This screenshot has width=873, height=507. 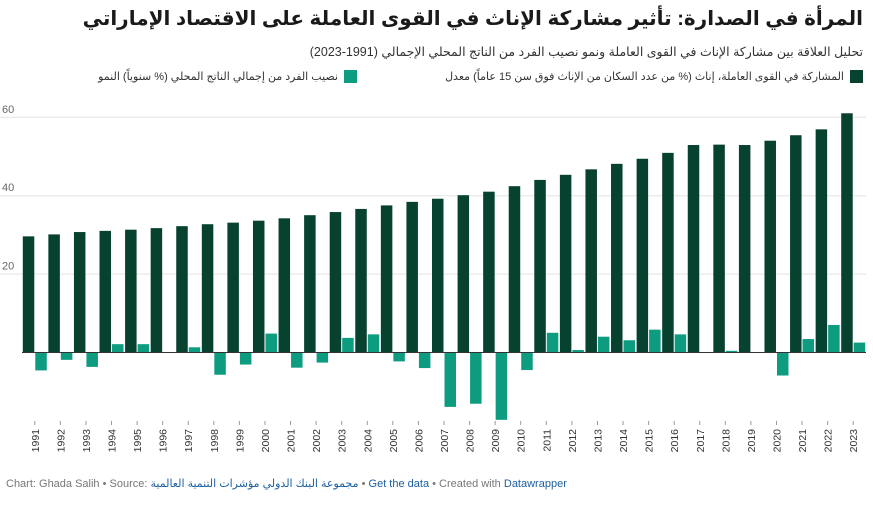 What do you see at coordinates (603, 344) in the screenshot?
I see `bar-growth-2013` at bounding box center [603, 344].